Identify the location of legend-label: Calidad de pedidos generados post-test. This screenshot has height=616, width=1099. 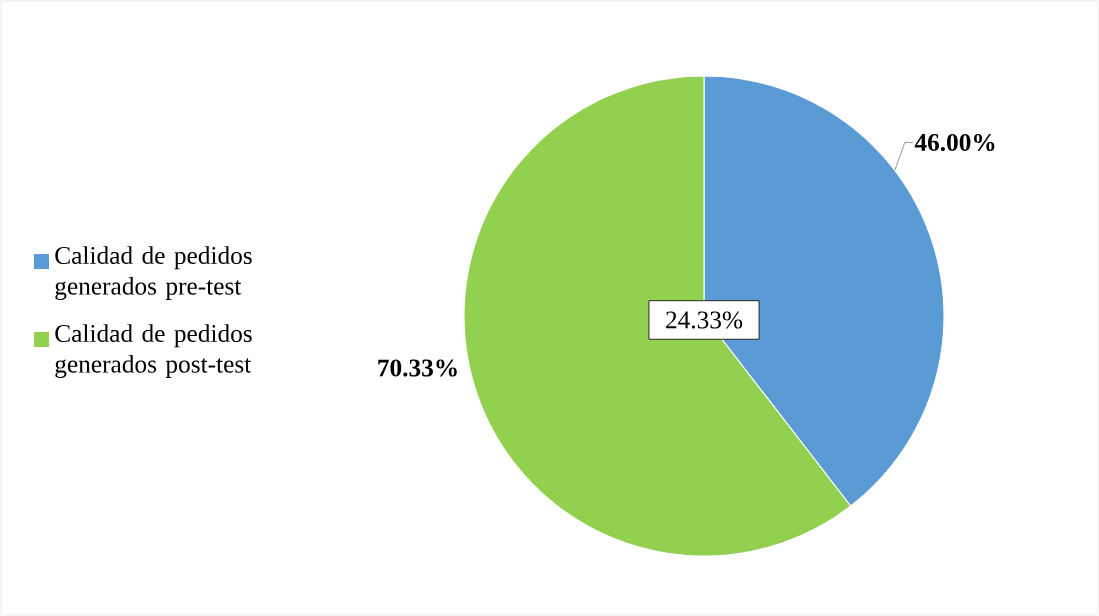
(153, 351).